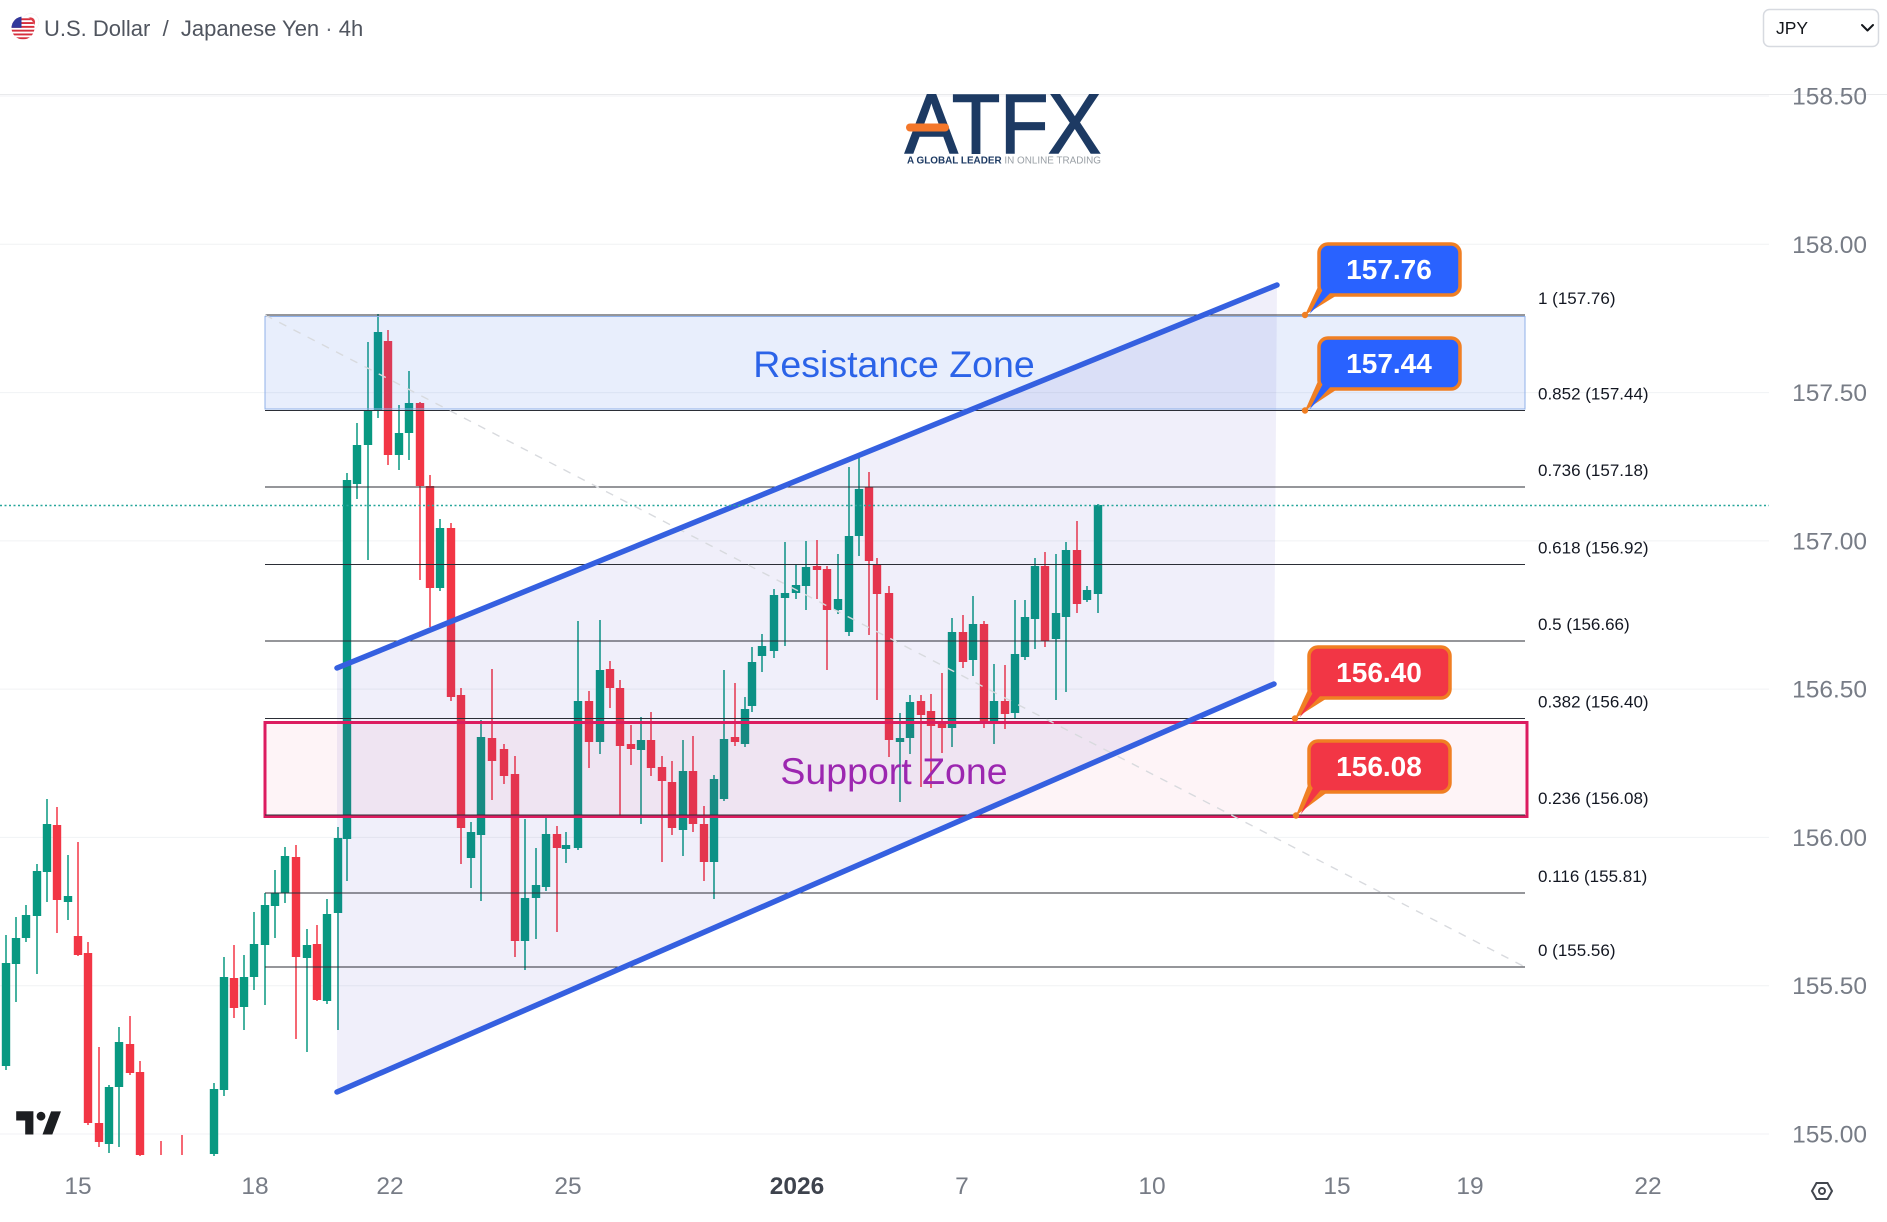 This screenshot has width=1887, height=1222. Describe the element at coordinates (1829, 393) in the screenshot. I see `svg-text: 157.50` at that location.